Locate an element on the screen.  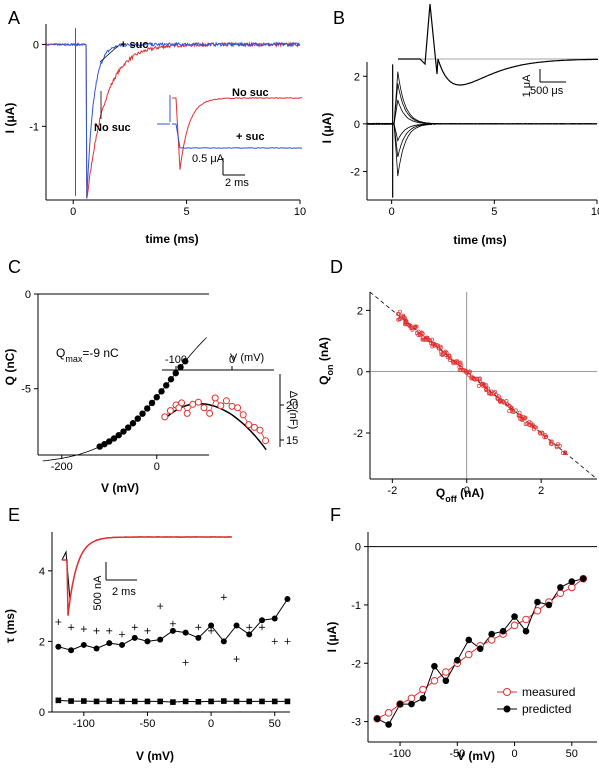
panel-e-scalebar-x: 2 ms is located at coordinates (124, 592).